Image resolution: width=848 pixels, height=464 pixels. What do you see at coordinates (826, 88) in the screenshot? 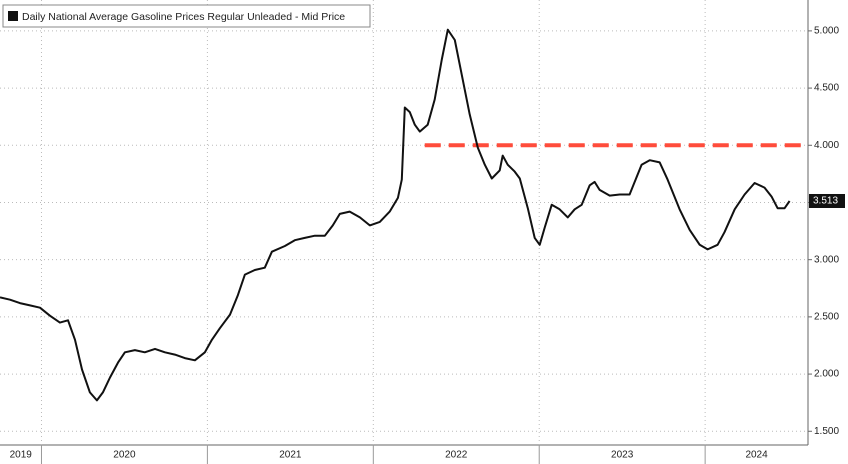
I see `y-tick-label: 4.500` at bounding box center [826, 88].